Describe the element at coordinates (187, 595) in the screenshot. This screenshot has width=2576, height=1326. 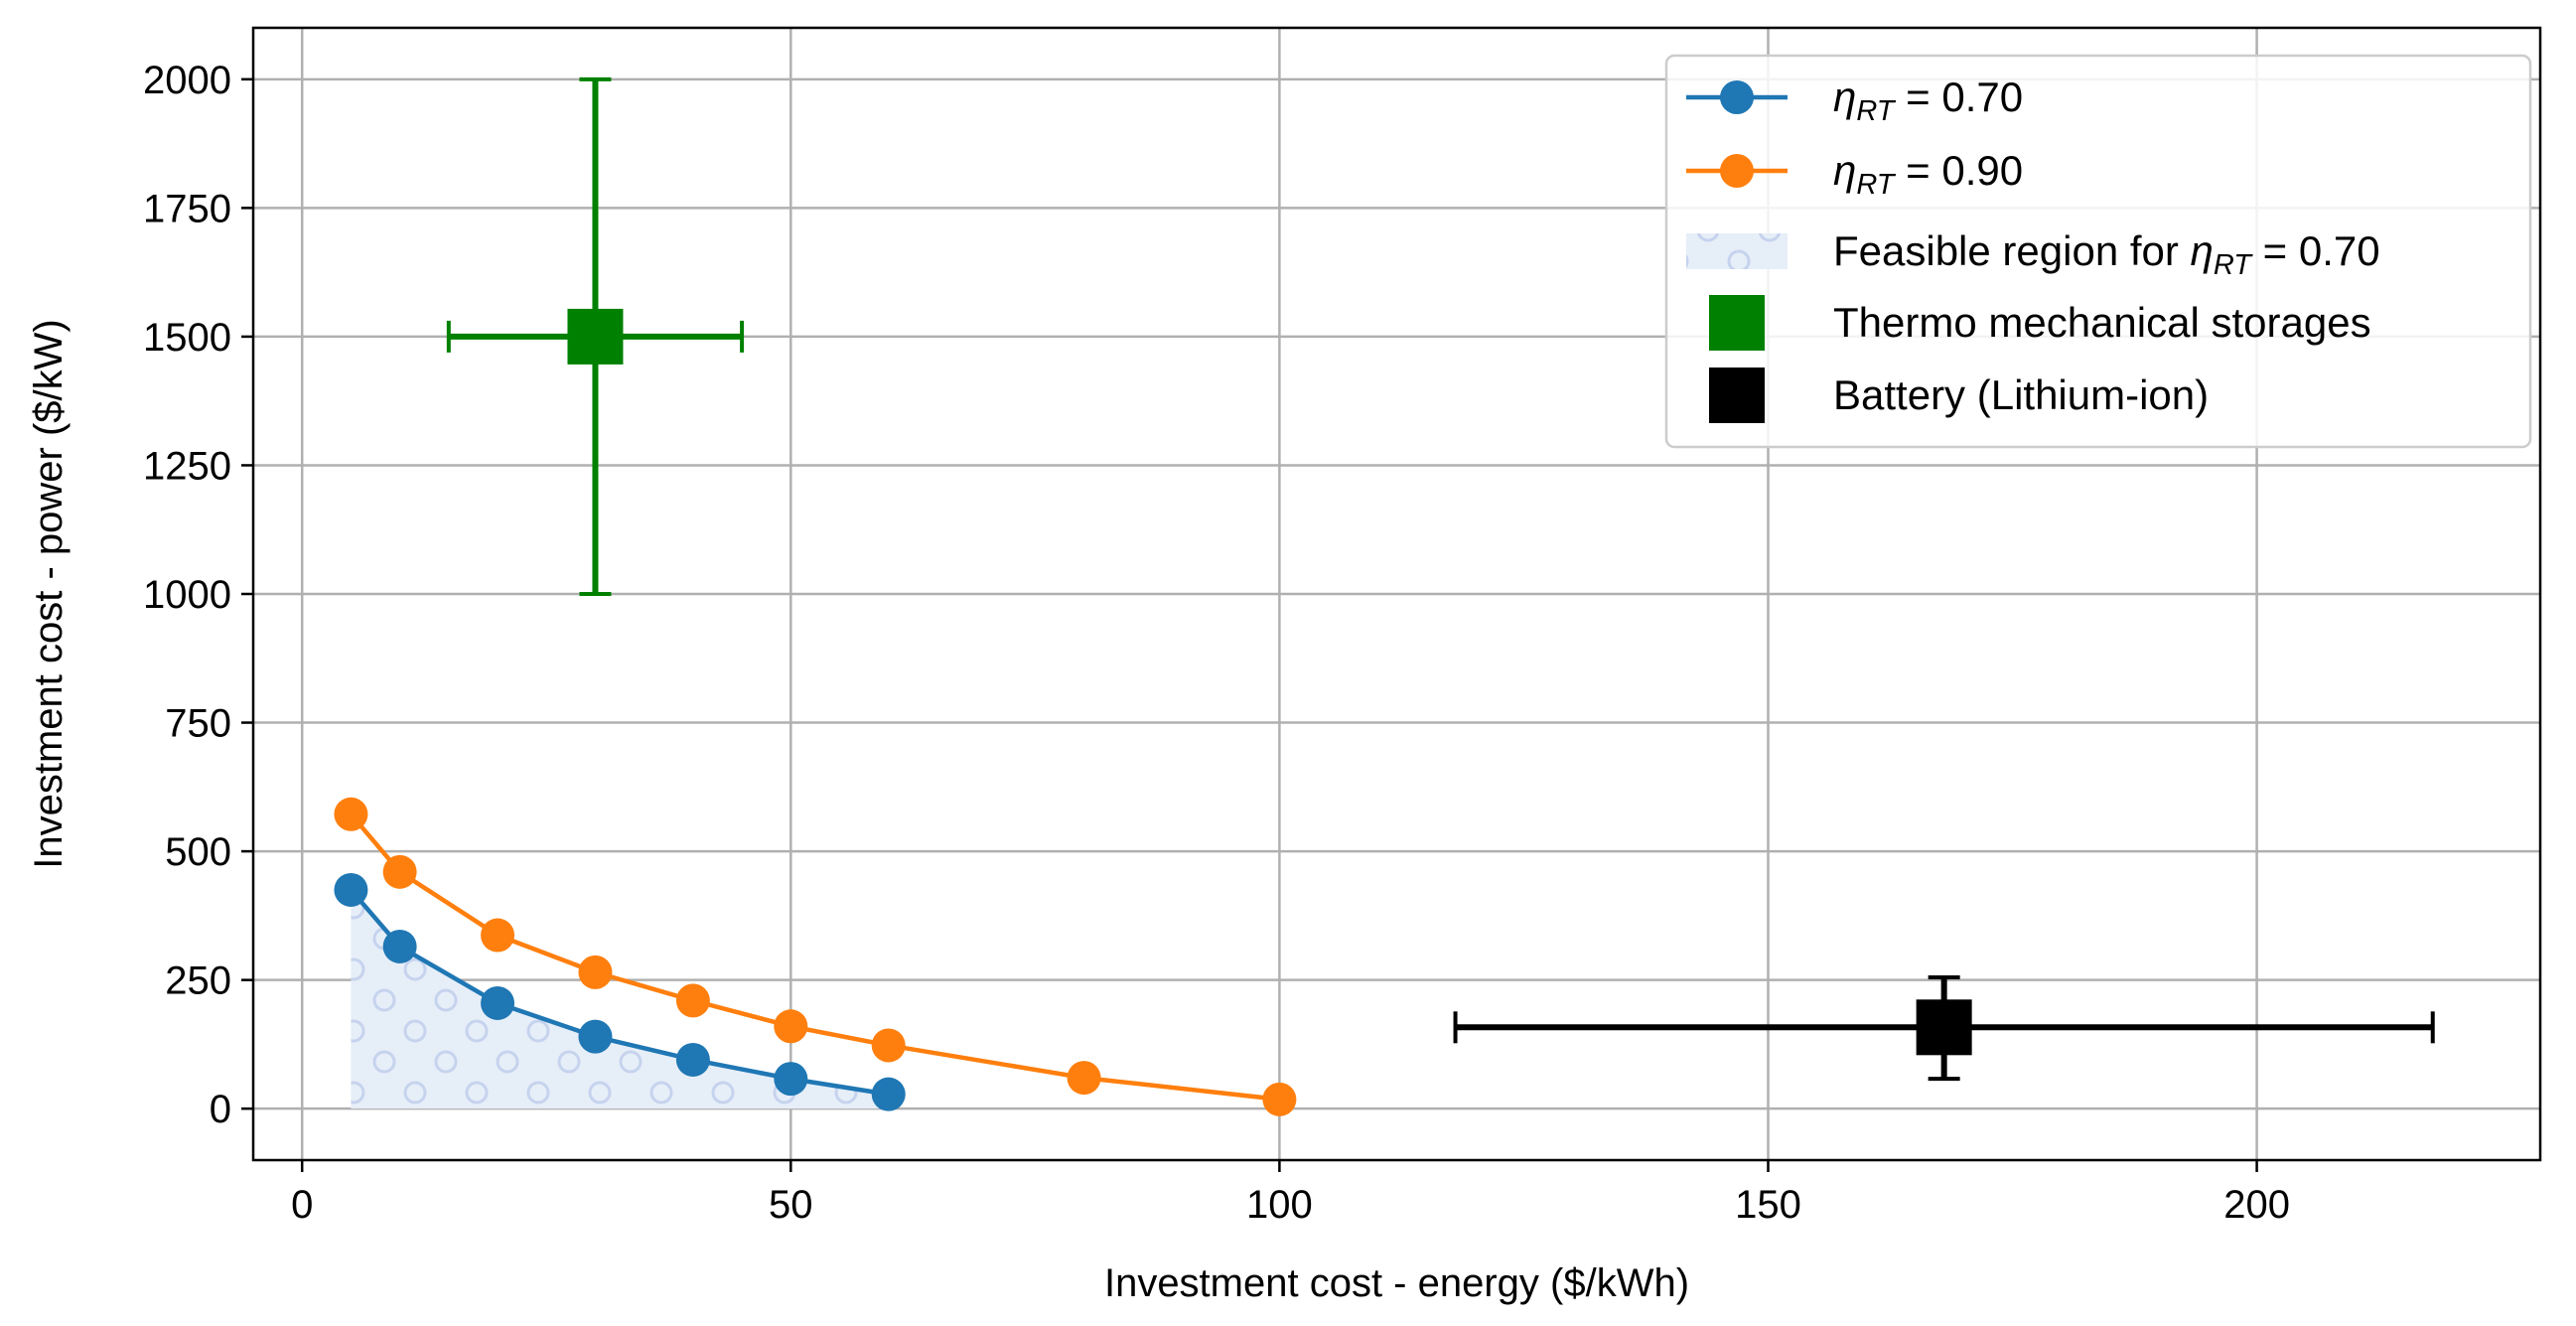
I see `y-tick-label: 1000` at that location.